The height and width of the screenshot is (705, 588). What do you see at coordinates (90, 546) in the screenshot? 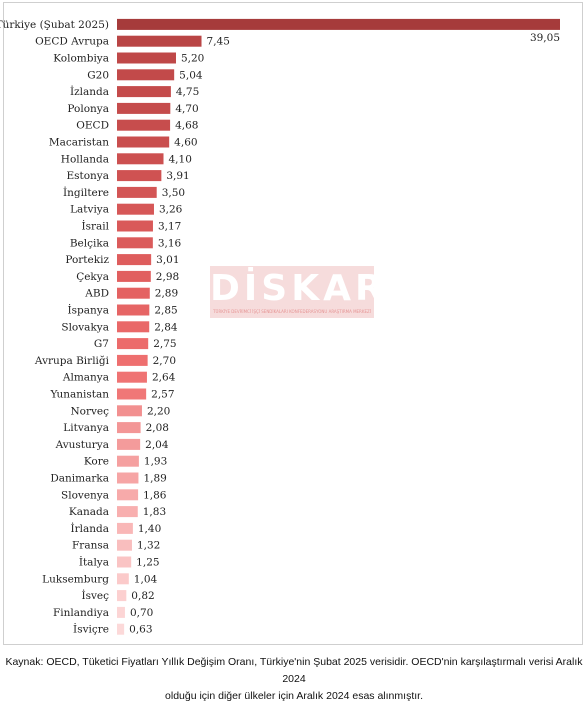
I see `category-label: Fransa` at bounding box center [90, 546].